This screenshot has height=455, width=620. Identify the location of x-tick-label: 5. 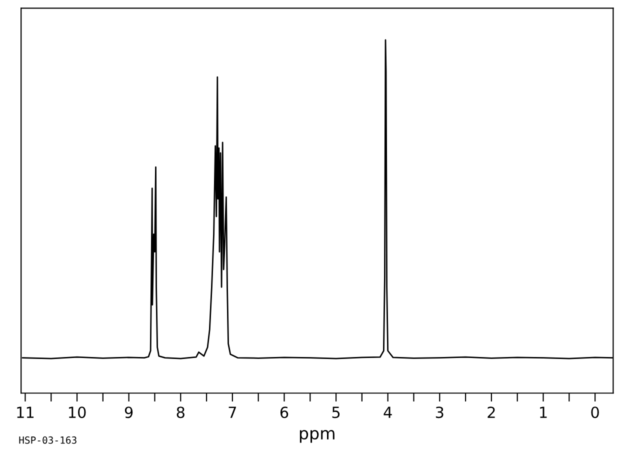
(336, 412).